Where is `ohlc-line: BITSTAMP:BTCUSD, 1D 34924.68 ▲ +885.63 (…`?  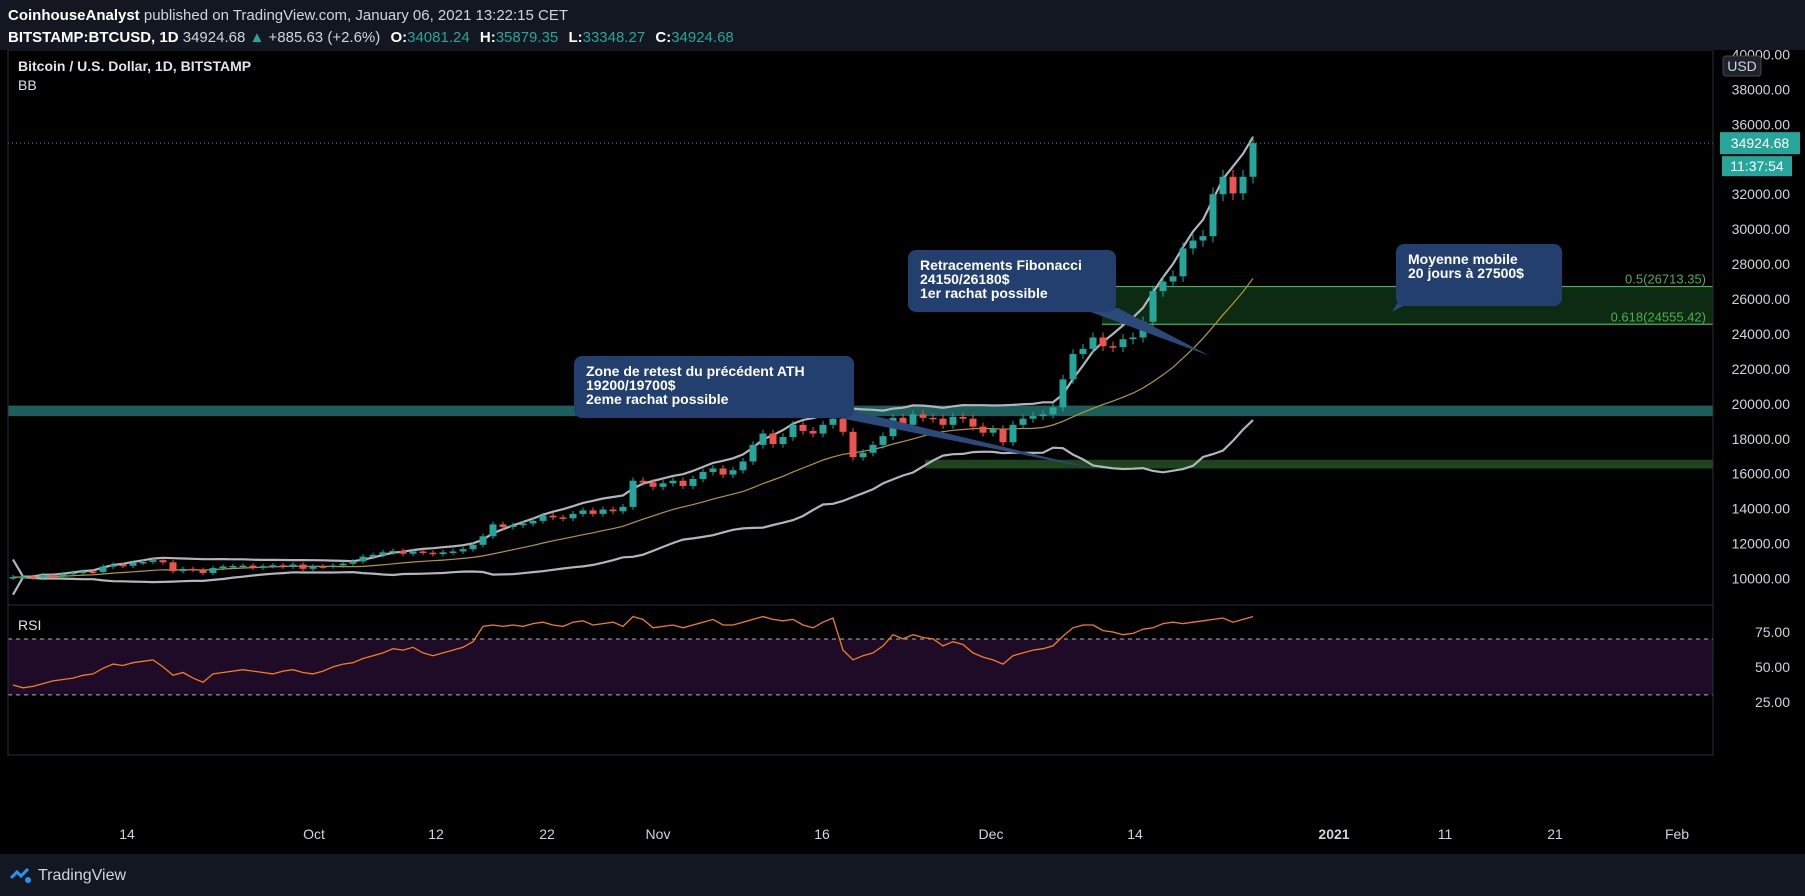 ohlc-line: BITSTAMP:BTCUSD, 1D 34924.68 ▲ +885.63 (… is located at coordinates (371, 37).